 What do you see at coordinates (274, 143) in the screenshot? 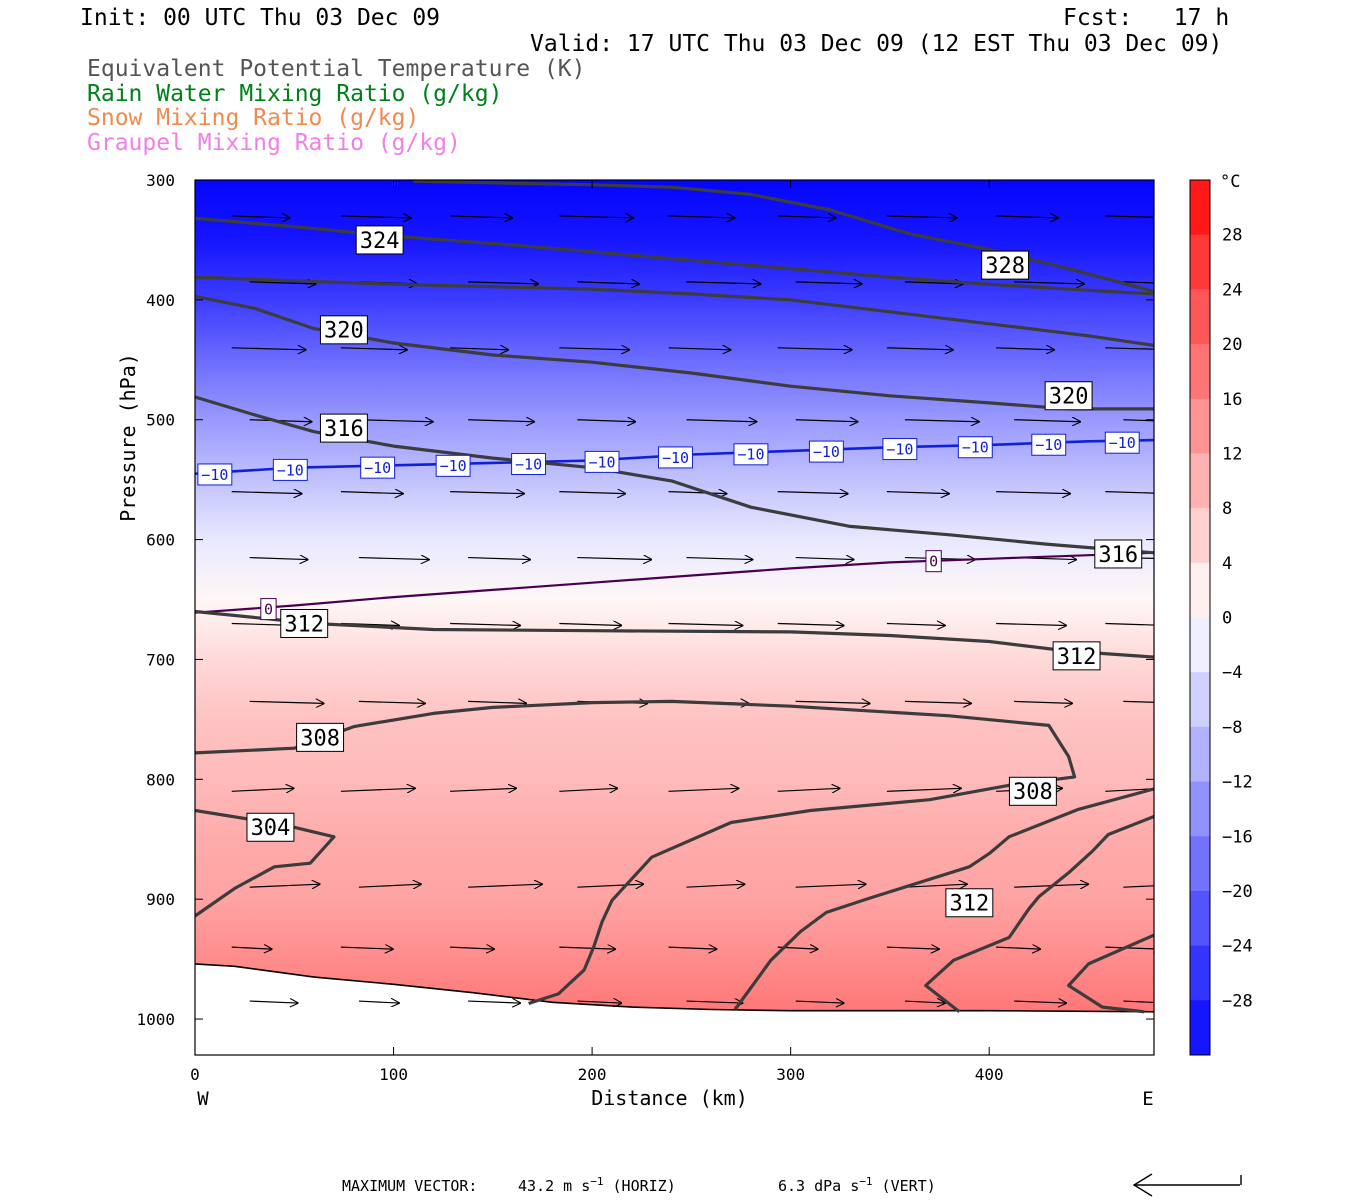
I see `field-legend-graupel: Graupel Mixing Ratio (g/kg)` at bounding box center [274, 143].